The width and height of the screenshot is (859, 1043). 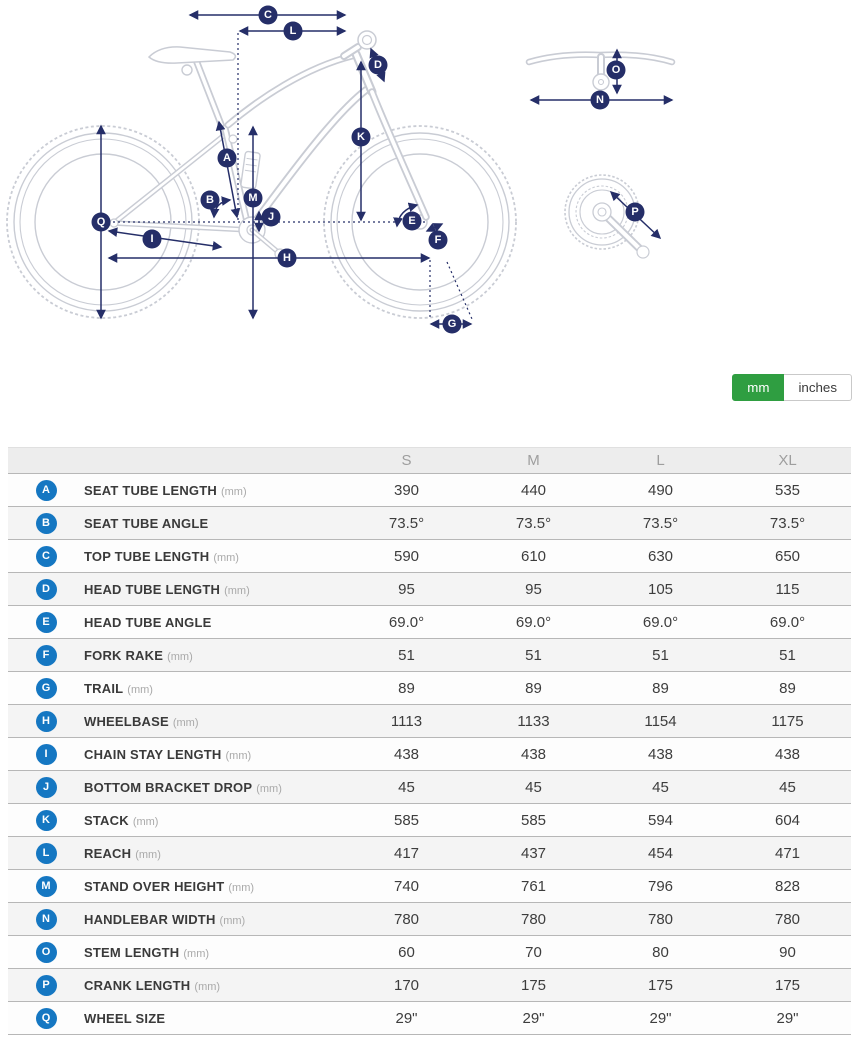 What do you see at coordinates (46, 721) in the screenshot?
I see `row-badge: H` at bounding box center [46, 721].